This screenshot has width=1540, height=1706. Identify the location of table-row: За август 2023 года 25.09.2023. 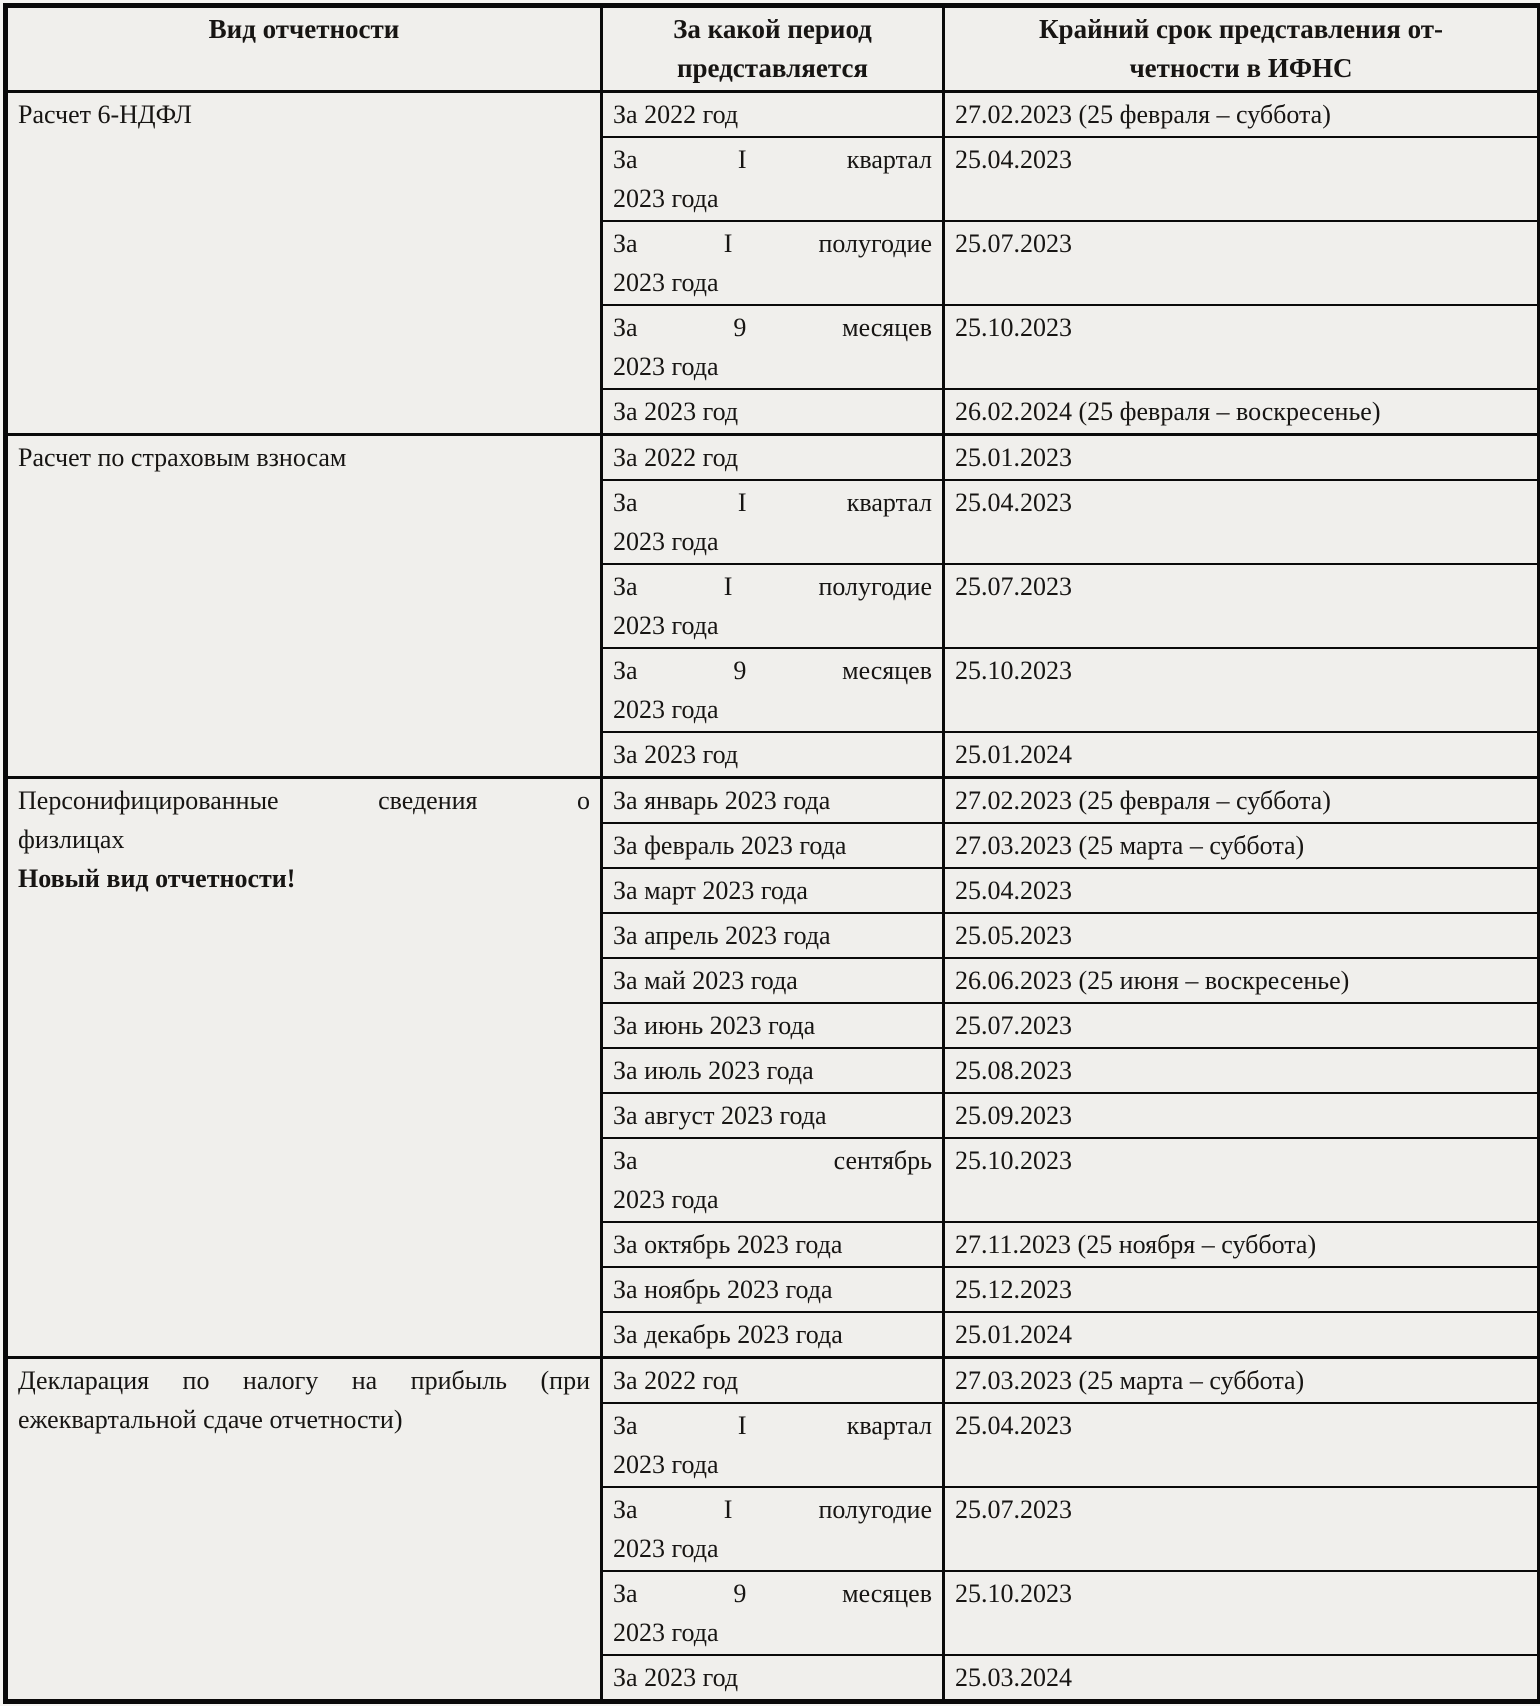
(773, 1115).